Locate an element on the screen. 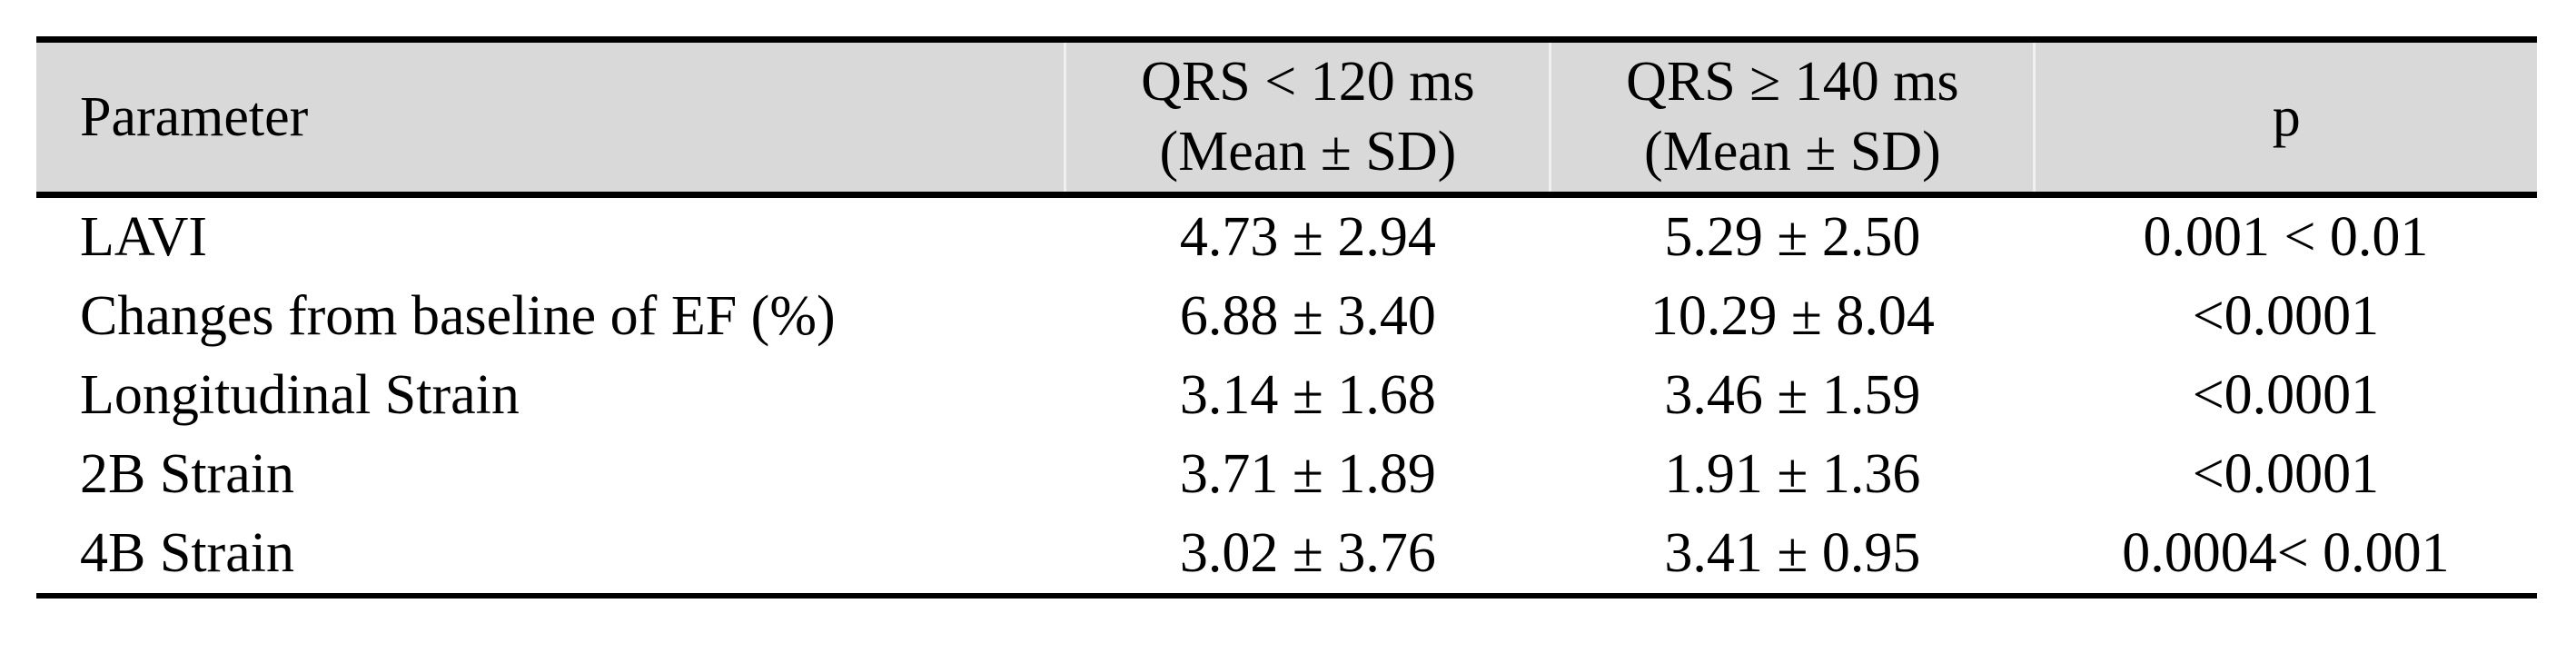 The image size is (2576, 653). parameter-cell: Longitudinal Strain is located at coordinates (300, 395).